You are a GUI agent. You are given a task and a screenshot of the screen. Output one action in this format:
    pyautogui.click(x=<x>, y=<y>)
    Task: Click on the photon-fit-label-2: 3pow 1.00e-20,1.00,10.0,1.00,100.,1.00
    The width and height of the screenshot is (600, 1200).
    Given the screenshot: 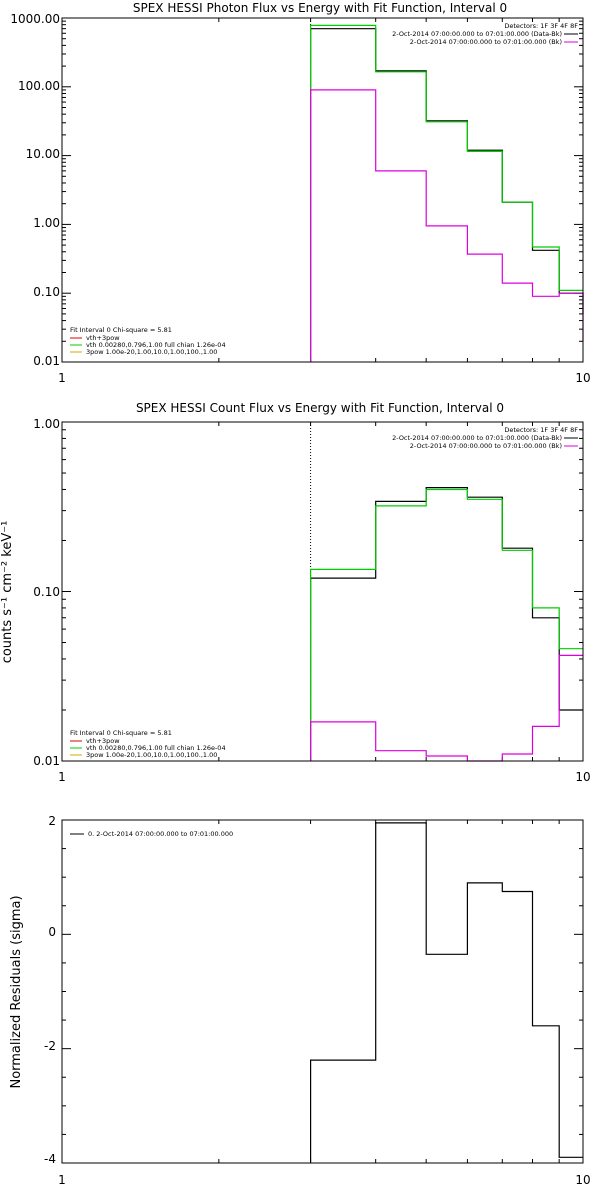 What is the action you would take?
    pyautogui.click(x=151, y=352)
    